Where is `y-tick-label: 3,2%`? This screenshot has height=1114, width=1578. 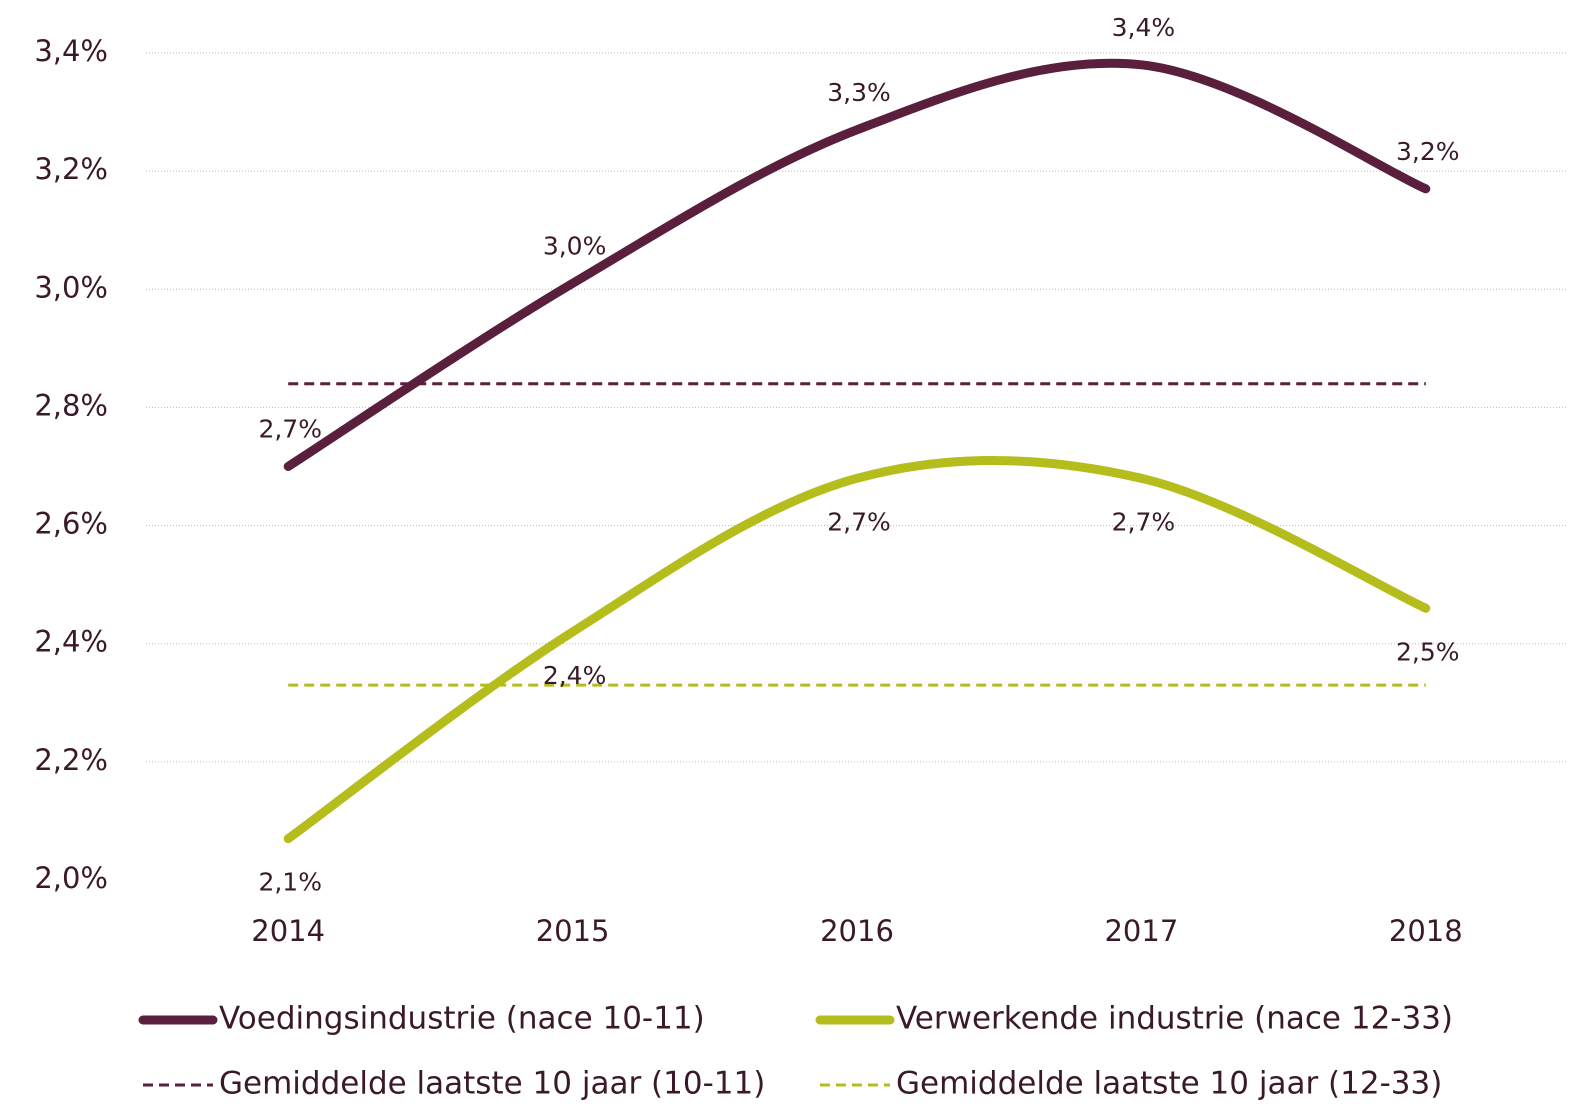 y-tick-label: 3,2% is located at coordinates (71, 169).